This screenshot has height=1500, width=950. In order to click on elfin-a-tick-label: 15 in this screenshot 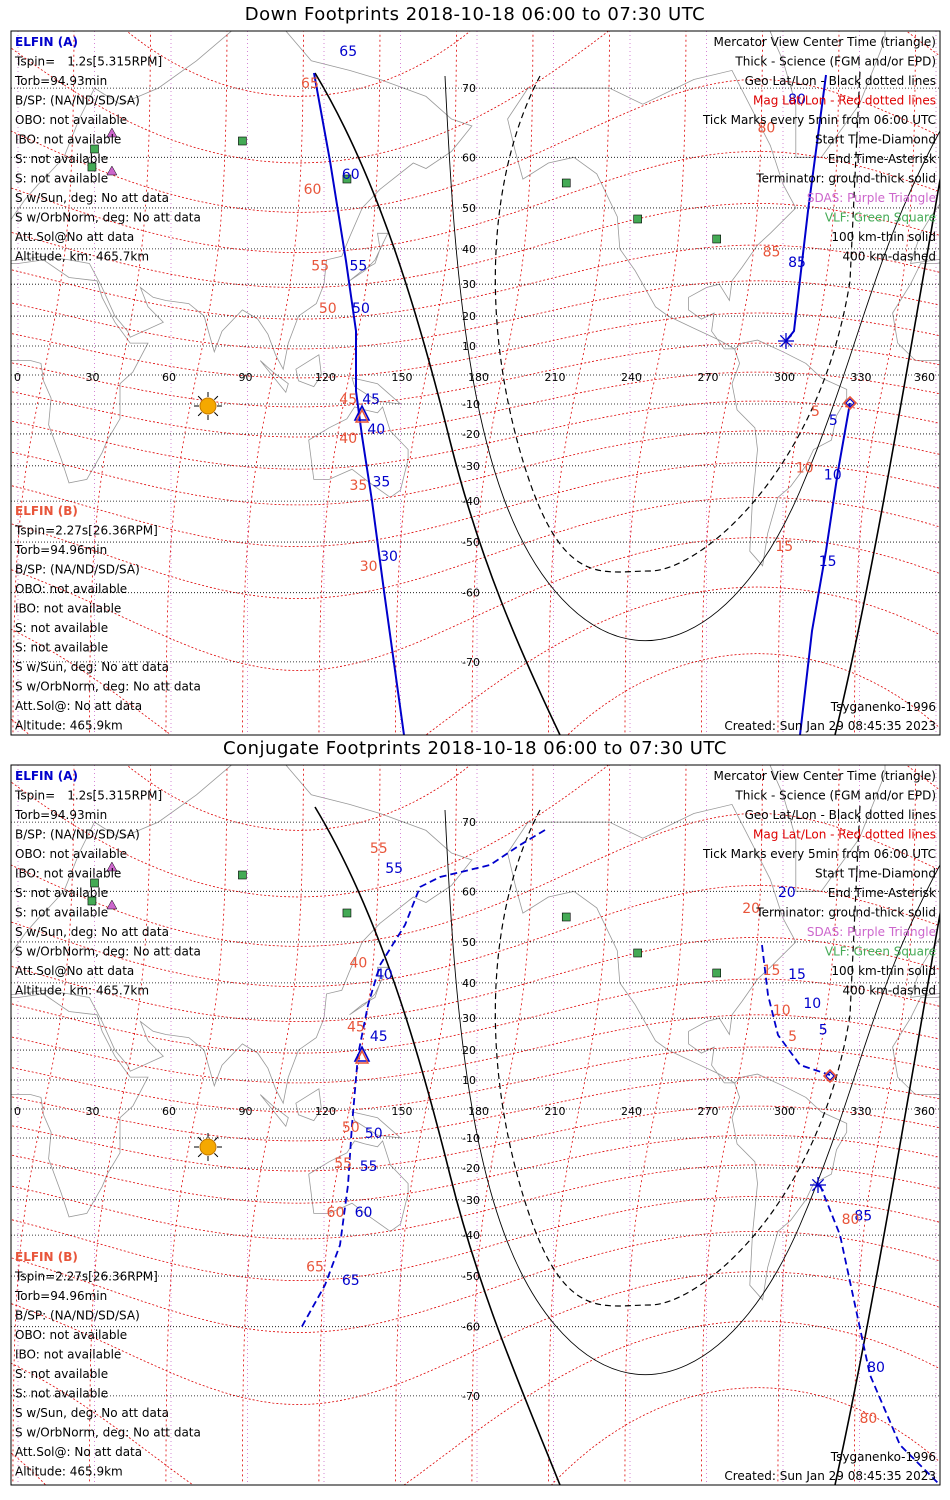, I will do `click(797, 975)`.